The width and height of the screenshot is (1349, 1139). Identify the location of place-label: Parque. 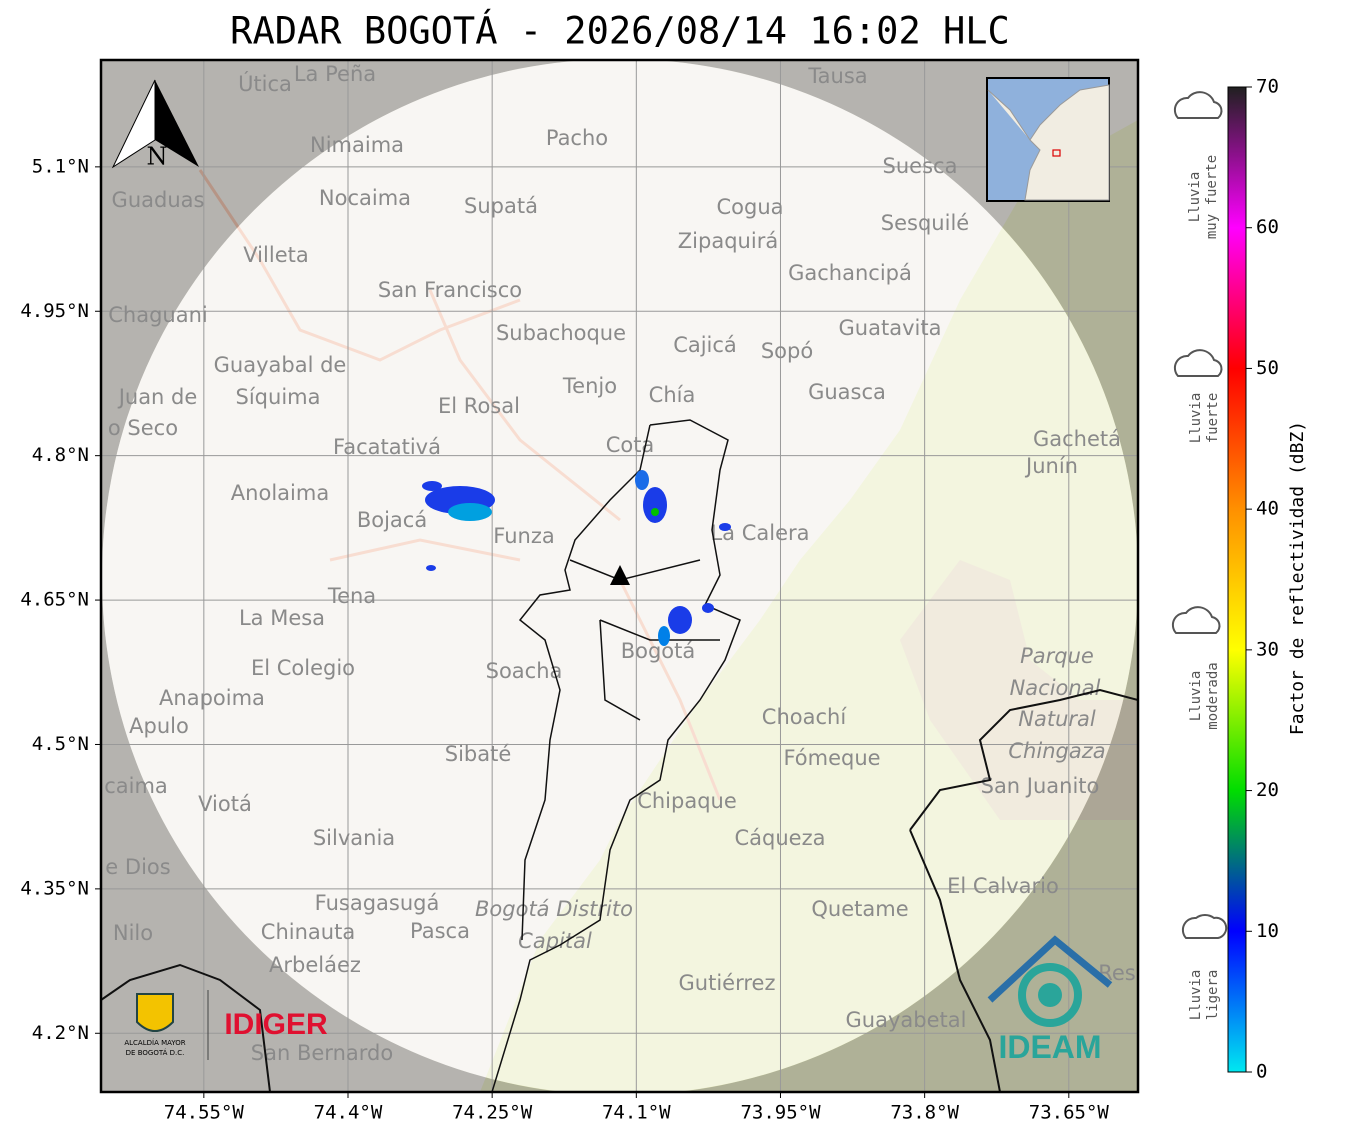
(1057, 656).